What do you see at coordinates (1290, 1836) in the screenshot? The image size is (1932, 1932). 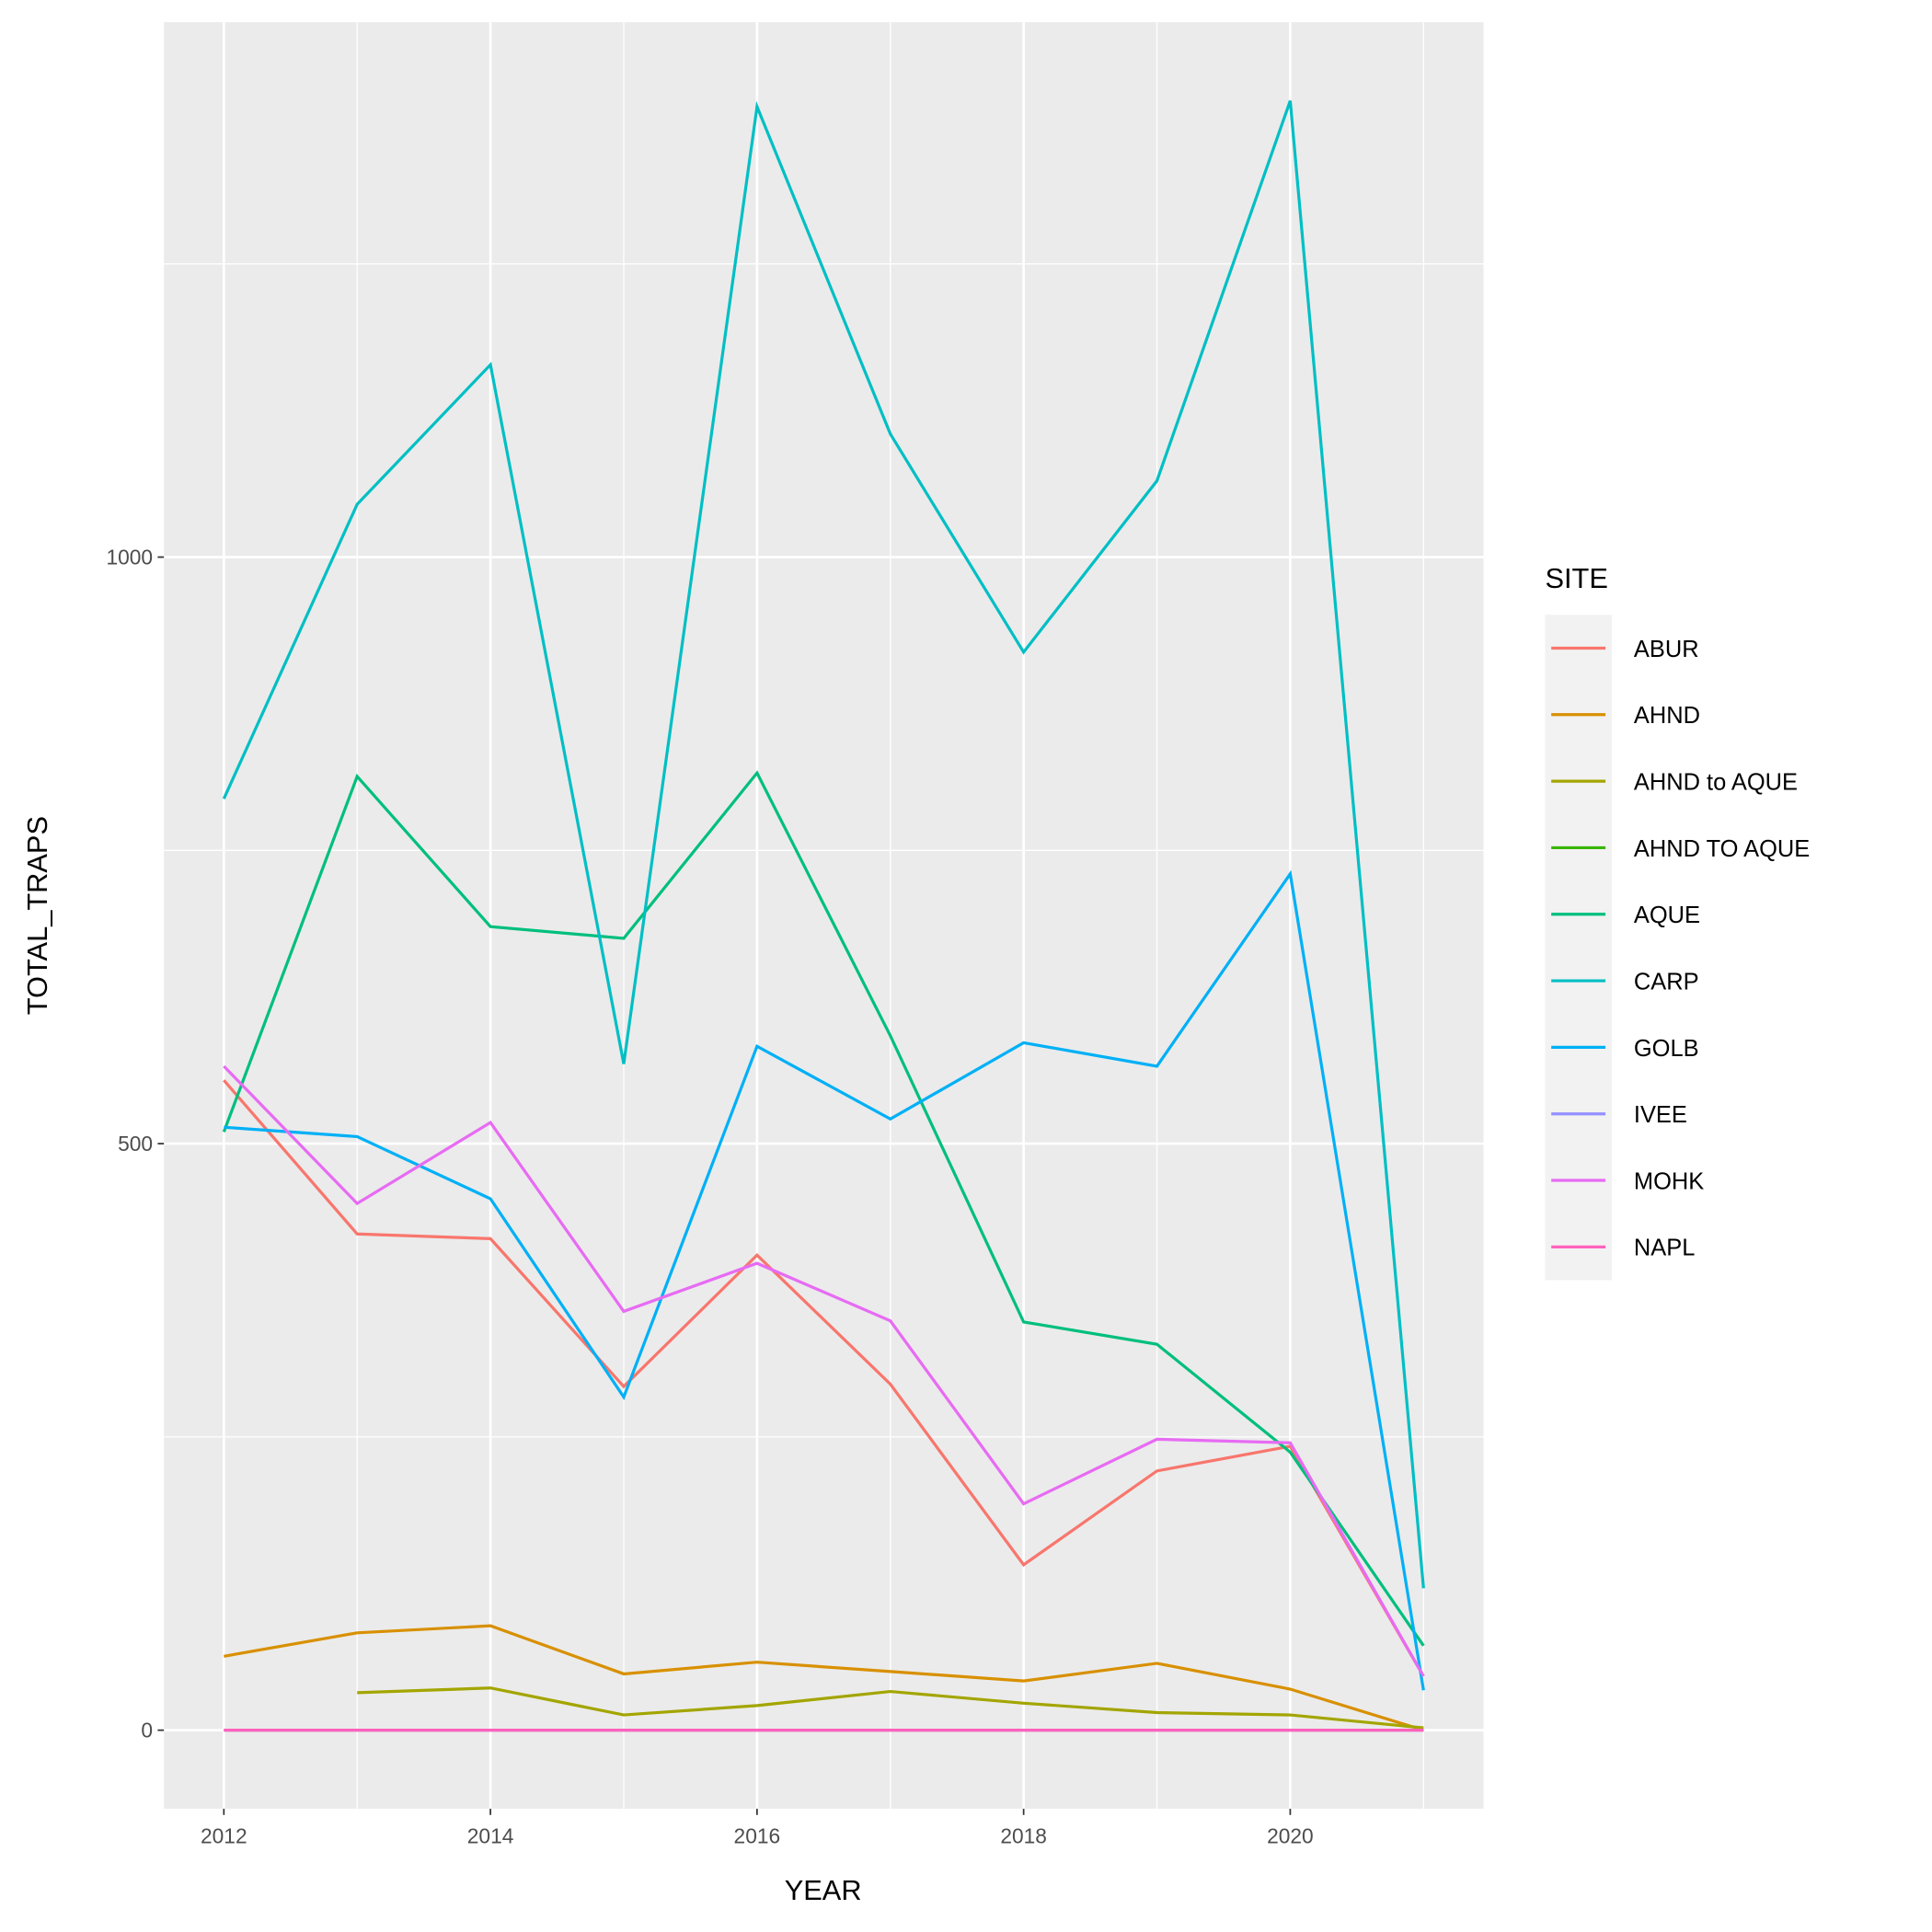 I see `x-tick-label: 2020` at bounding box center [1290, 1836].